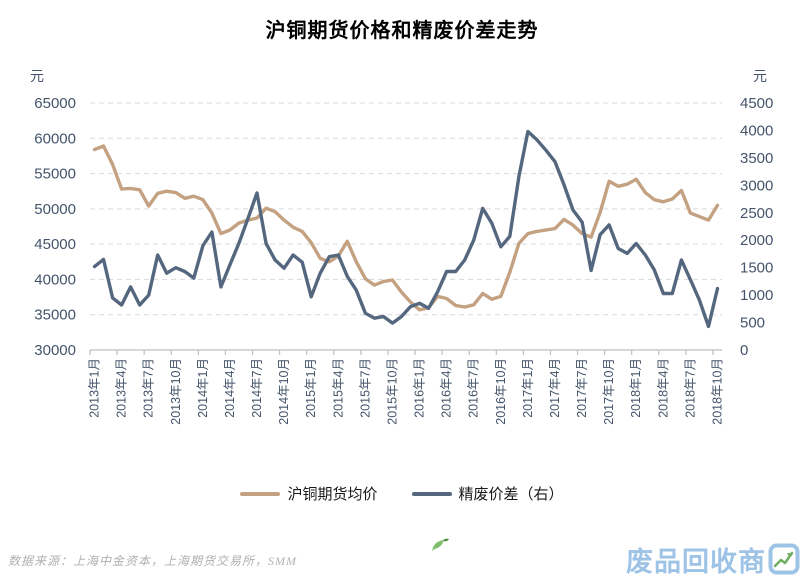 This screenshot has width=804, height=581. I want to click on x-axis-tick-label: 2016年7月, so click(474, 388).